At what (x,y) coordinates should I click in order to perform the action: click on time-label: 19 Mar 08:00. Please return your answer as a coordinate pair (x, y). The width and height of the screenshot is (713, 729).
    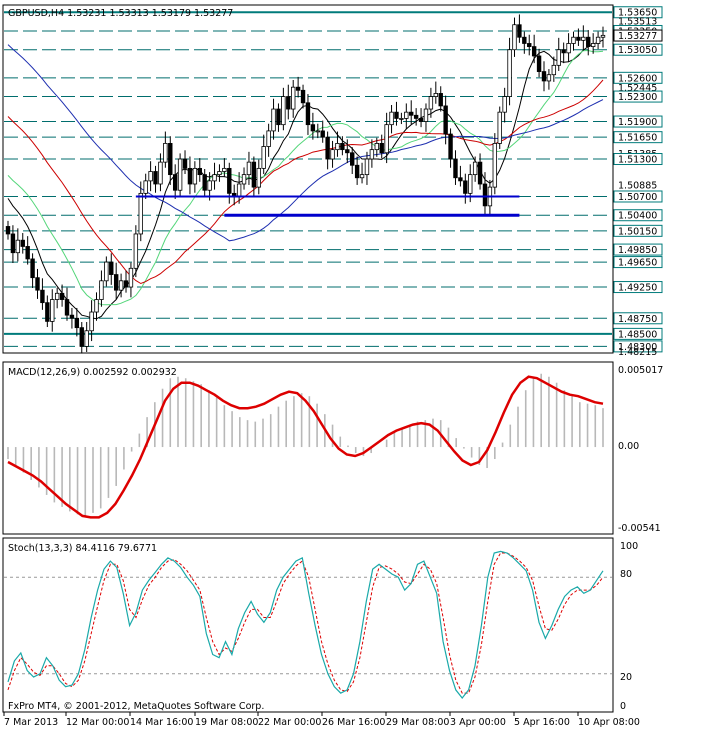
    Looking at the image, I should click on (226, 722).